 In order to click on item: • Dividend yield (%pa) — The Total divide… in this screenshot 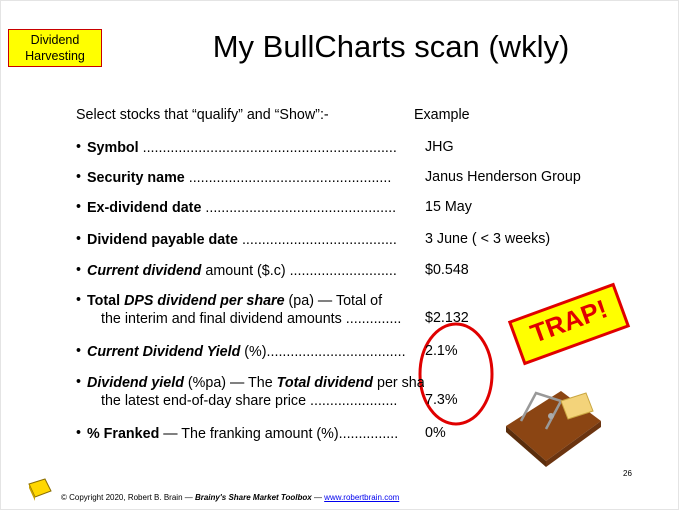, I will do `click(267, 392)`.